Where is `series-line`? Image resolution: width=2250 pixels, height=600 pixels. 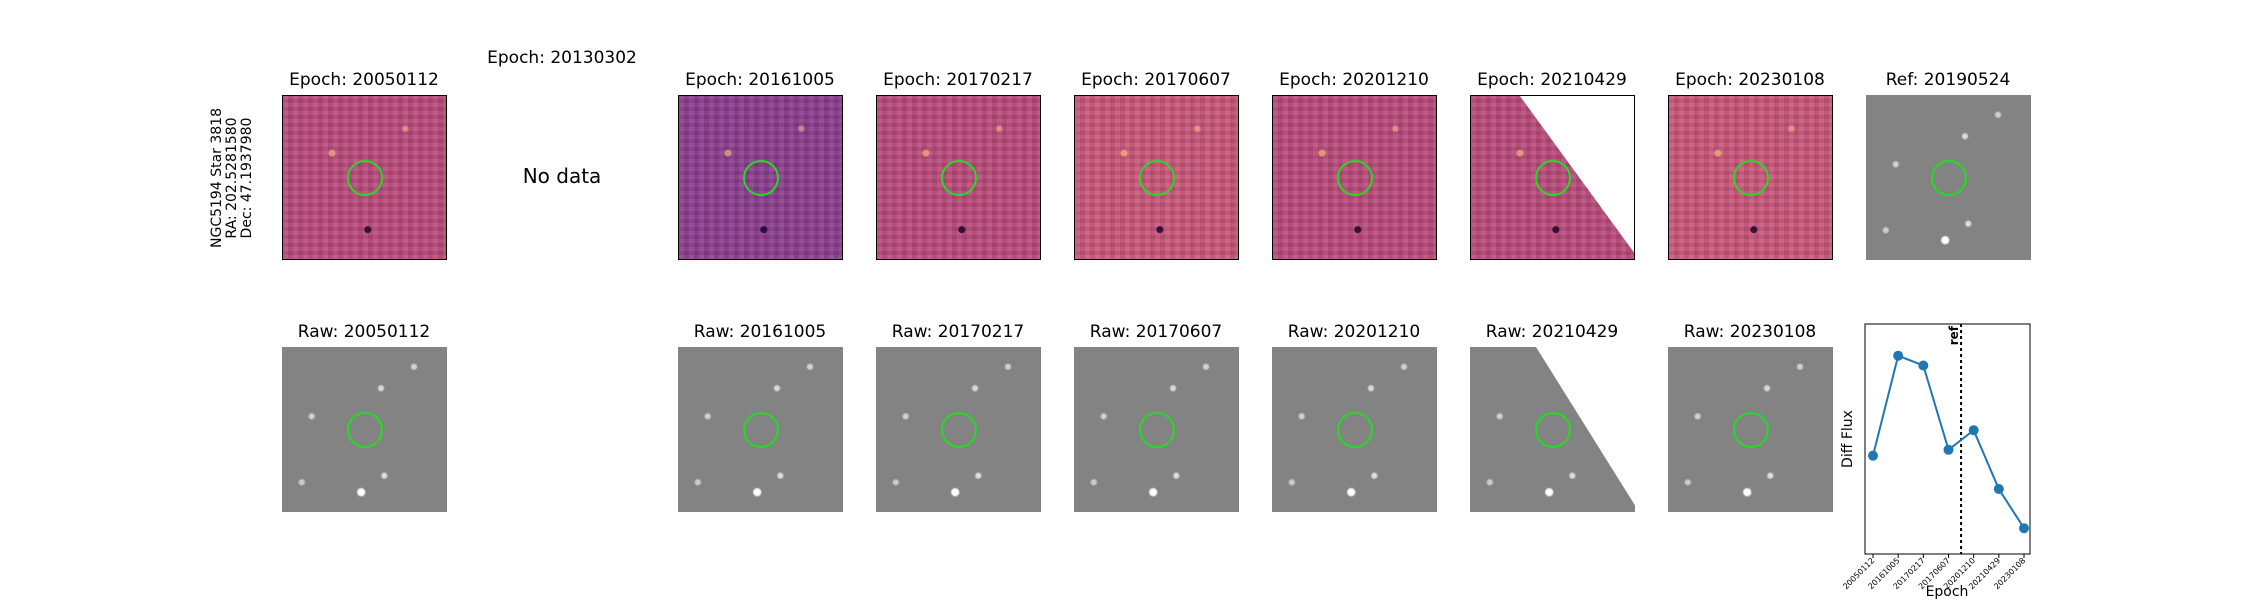 series-line is located at coordinates (1948, 441).